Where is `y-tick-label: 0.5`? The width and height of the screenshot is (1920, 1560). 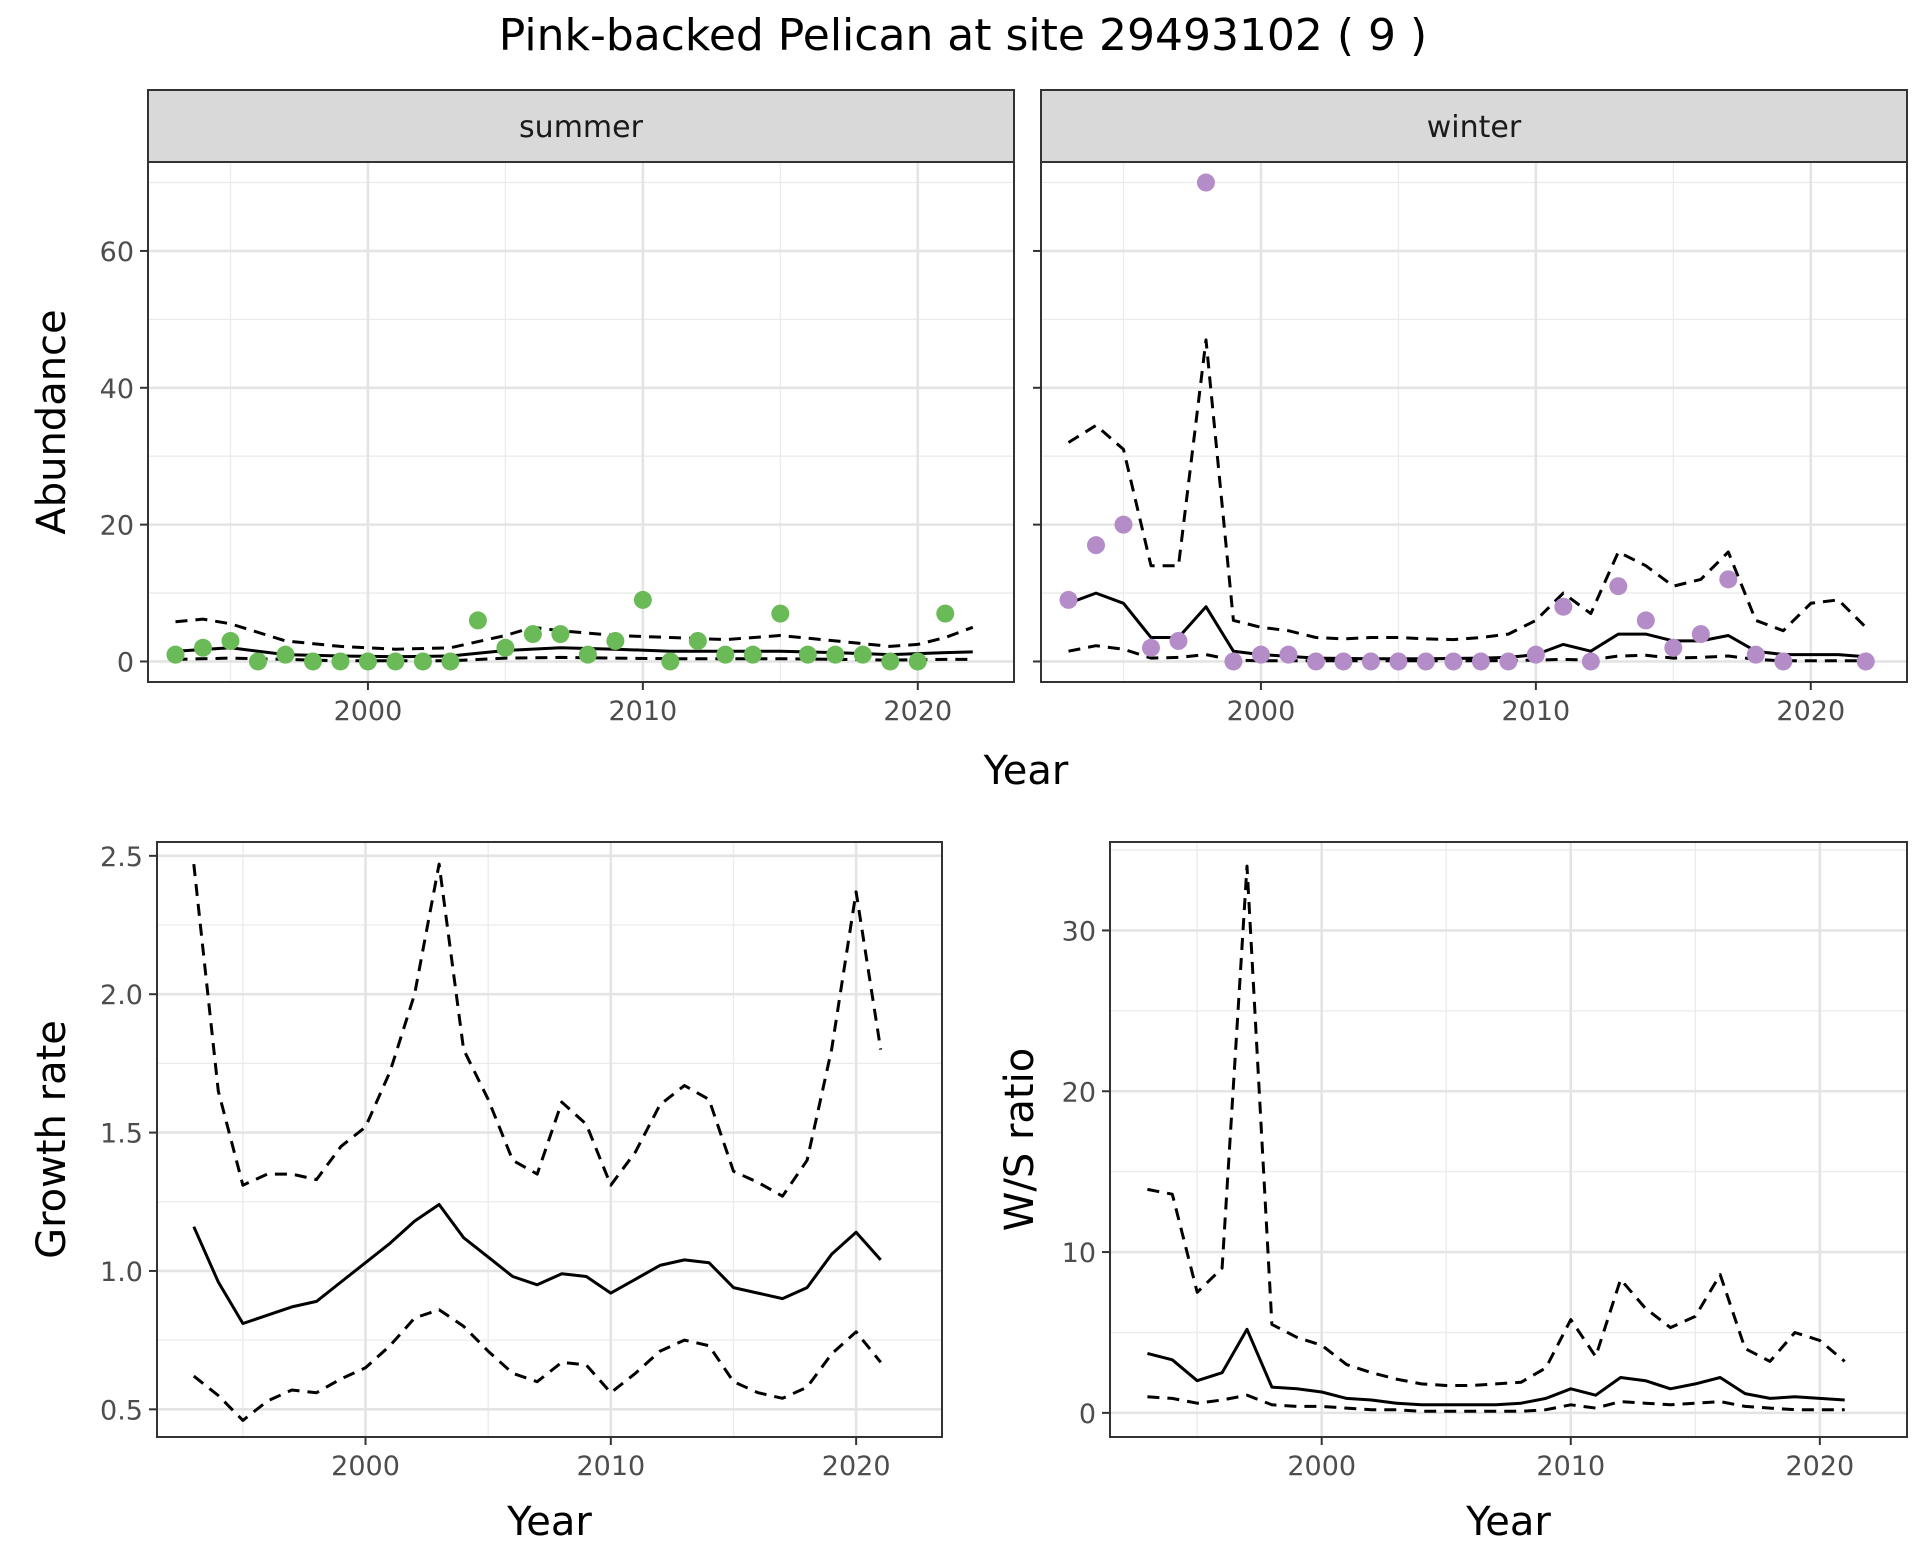
y-tick-label: 0.5 is located at coordinates (121, 1410).